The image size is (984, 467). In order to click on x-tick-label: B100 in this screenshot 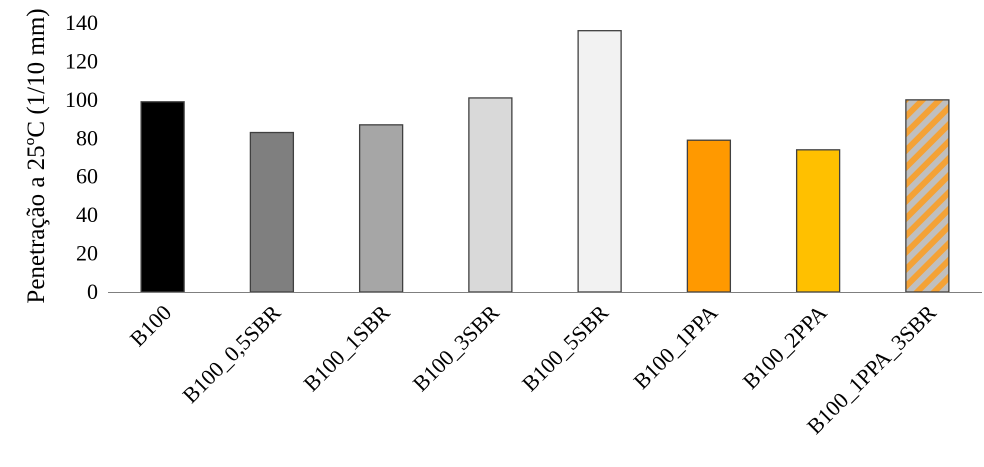, I will do `click(150, 325)`.